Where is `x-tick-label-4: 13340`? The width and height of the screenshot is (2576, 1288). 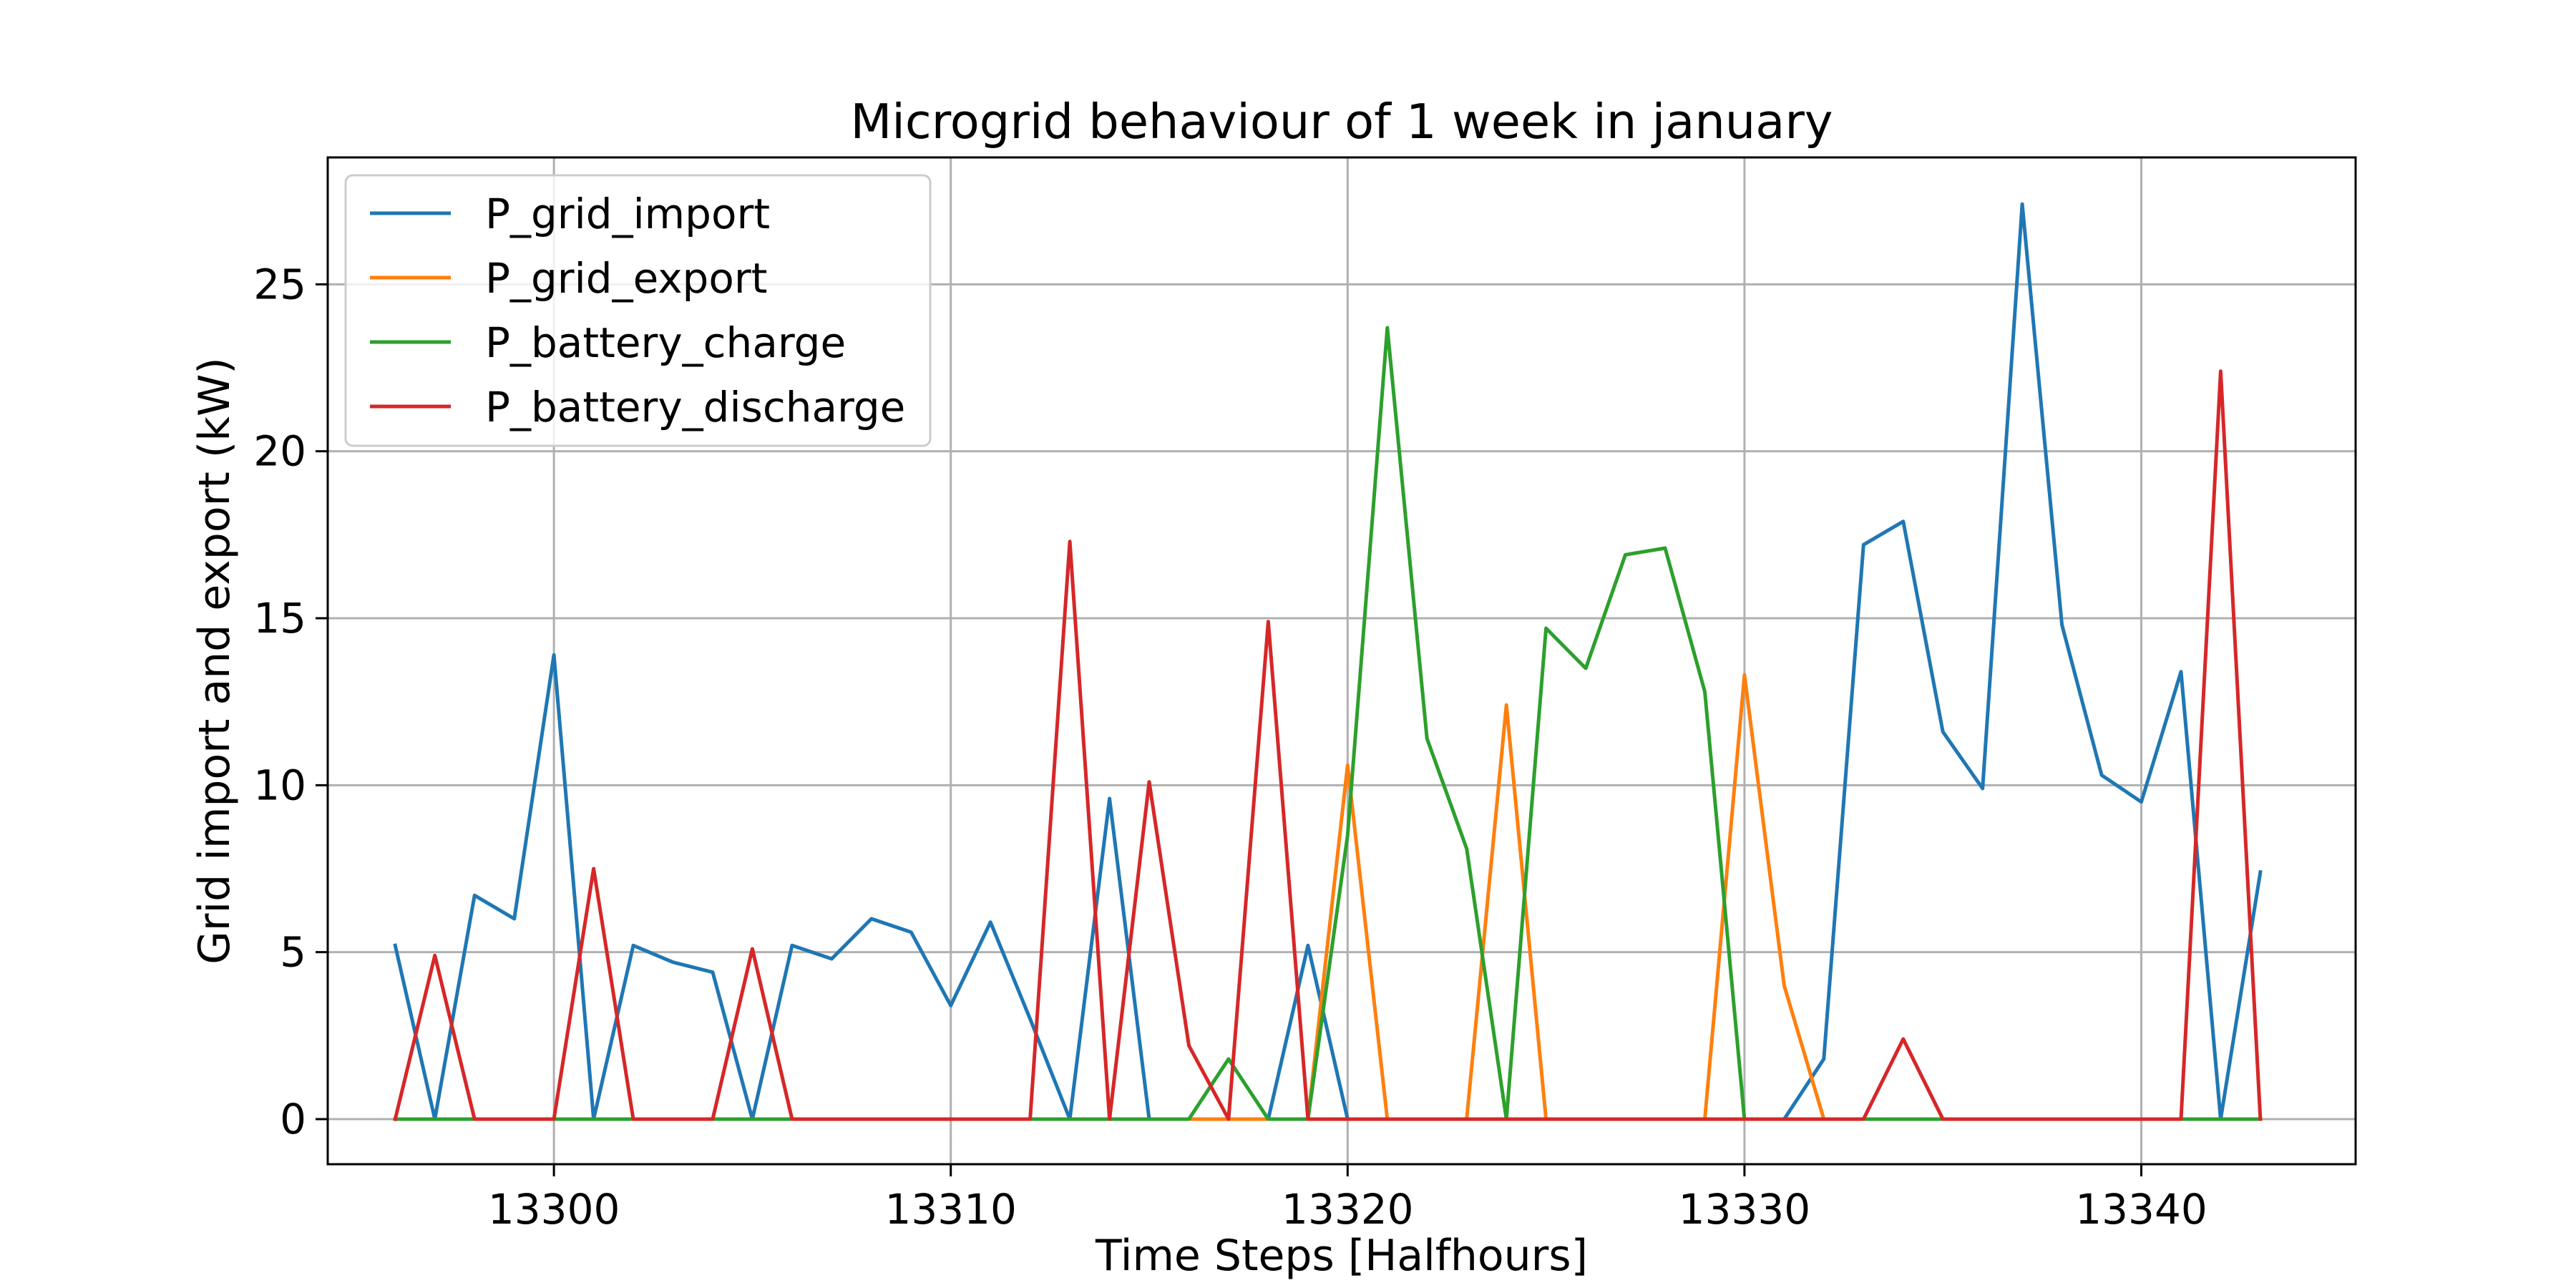 x-tick-label-4: 13340 is located at coordinates (2141, 1209).